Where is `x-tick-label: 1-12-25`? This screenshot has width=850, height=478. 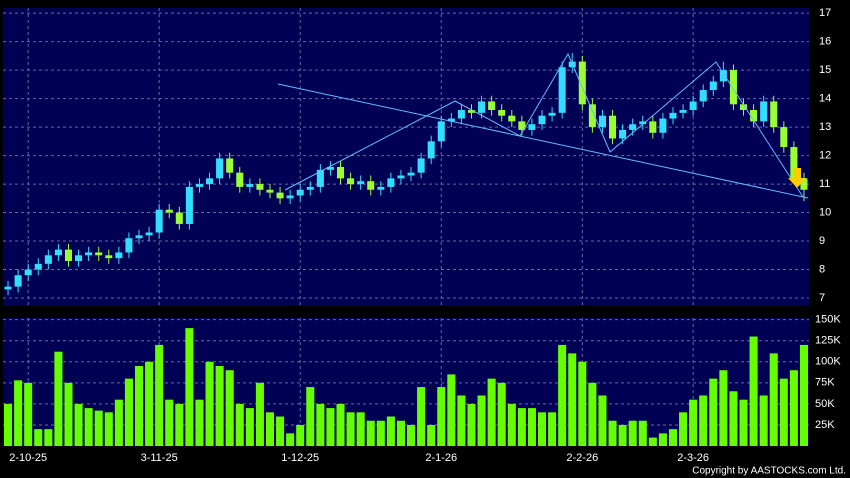
x-tick-label: 1-12-25 is located at coordinates (300, 458).